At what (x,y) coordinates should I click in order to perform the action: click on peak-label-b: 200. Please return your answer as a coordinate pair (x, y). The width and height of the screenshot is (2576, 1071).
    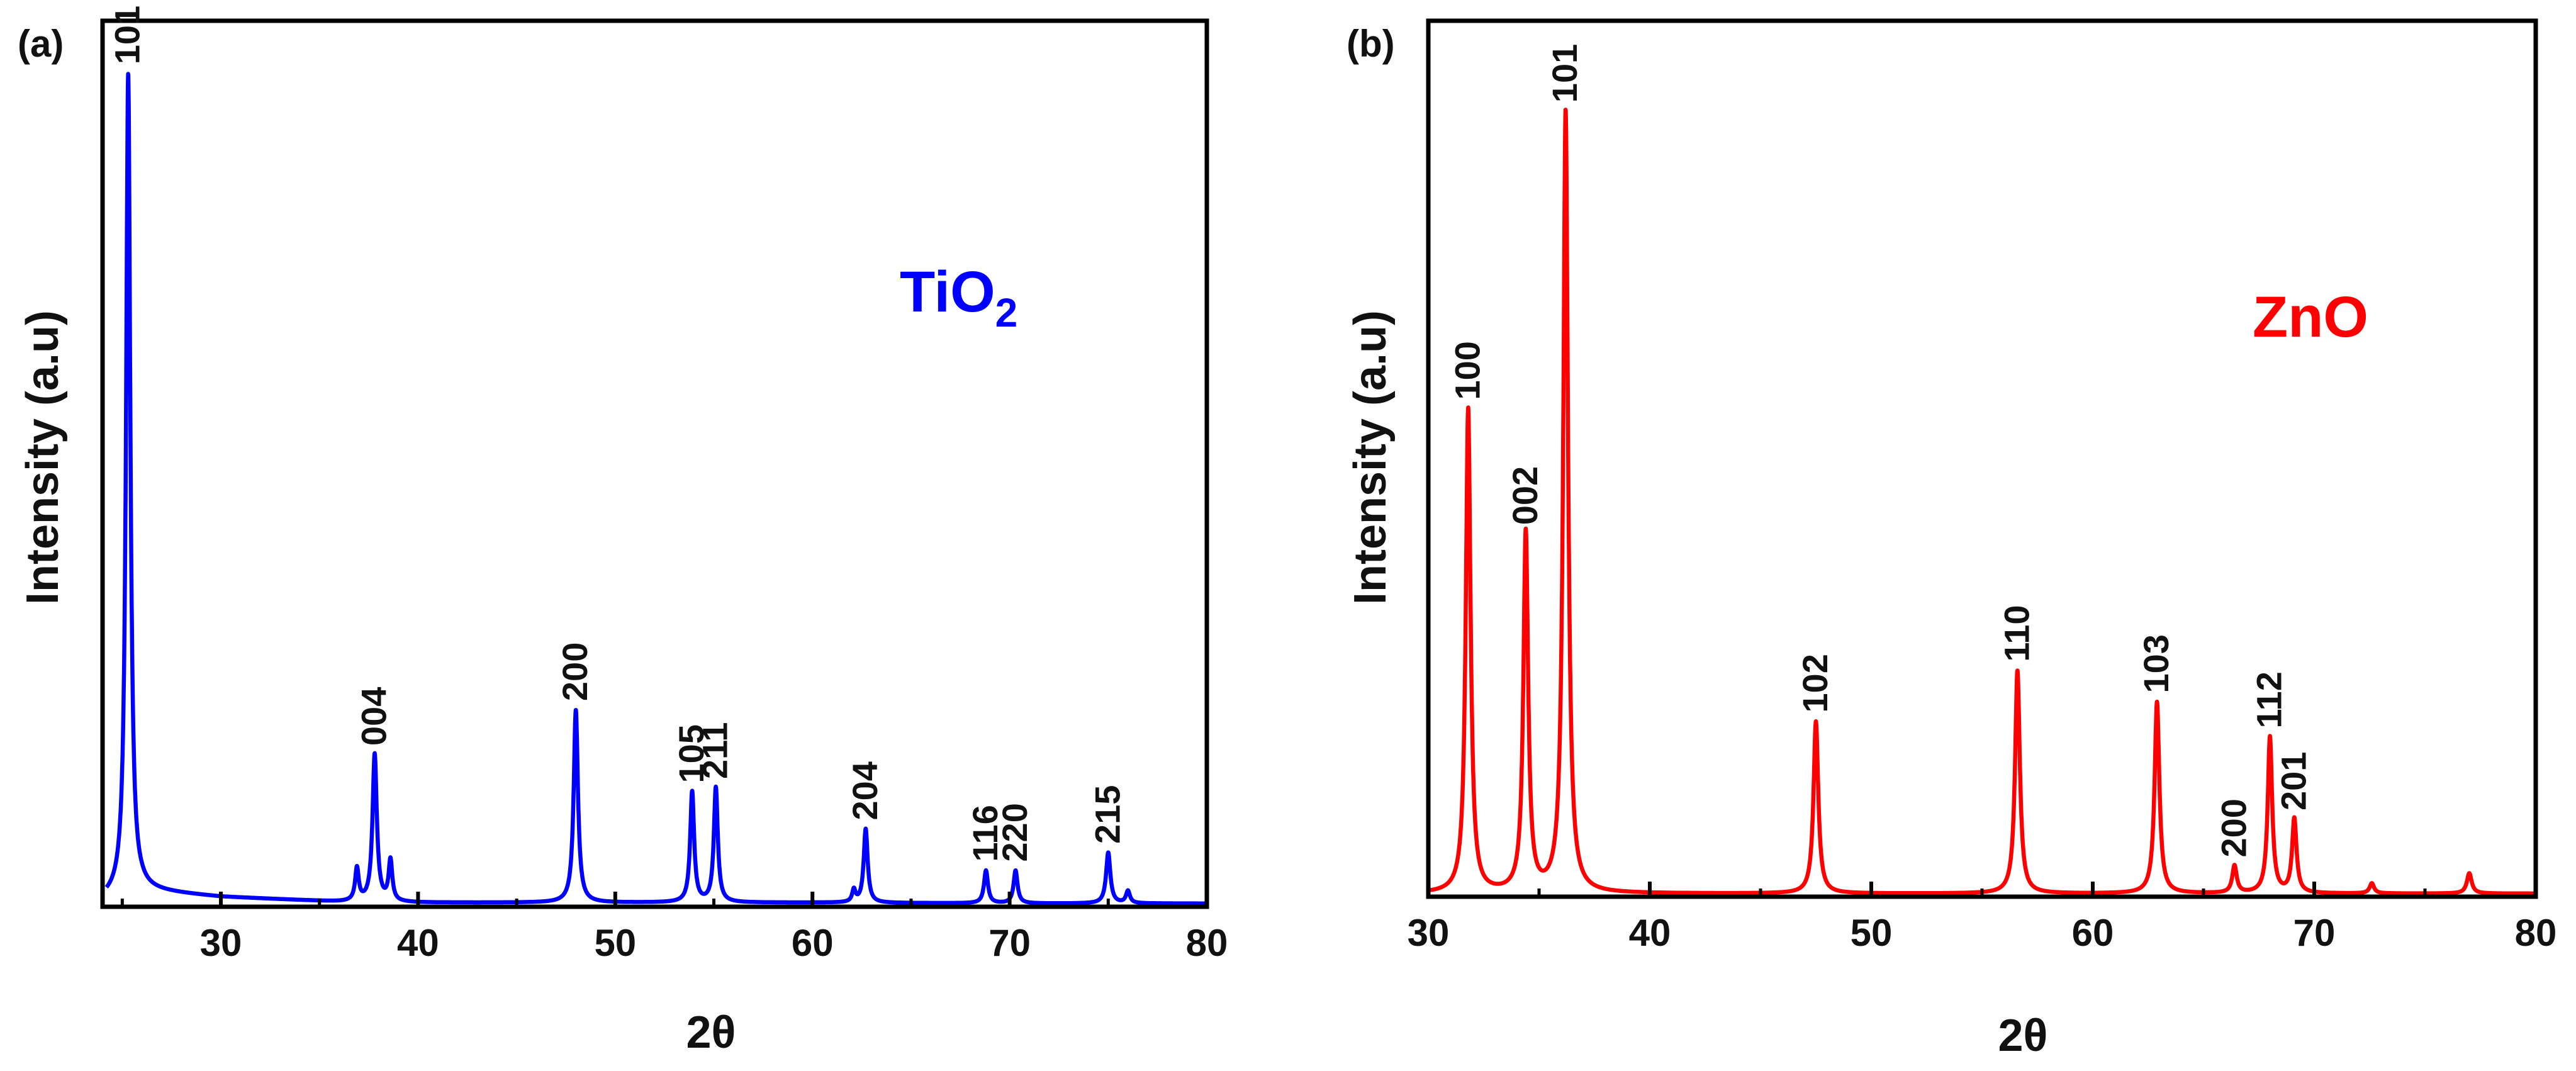
    Looking at the image, I should click on (2233, 828).